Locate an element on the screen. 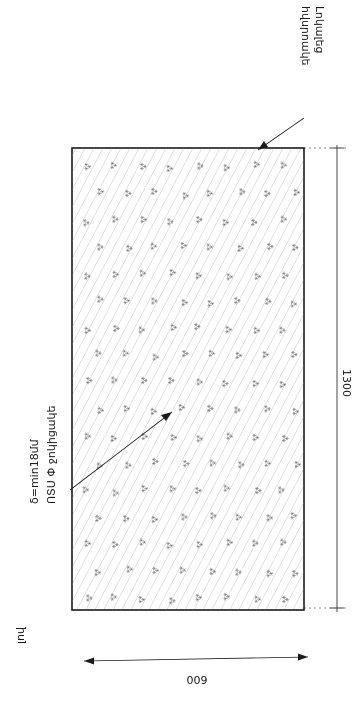 This screenshot has height=724, width=358. annotation-top-line2: հվսրոակե is located at coordinates (305, 36).